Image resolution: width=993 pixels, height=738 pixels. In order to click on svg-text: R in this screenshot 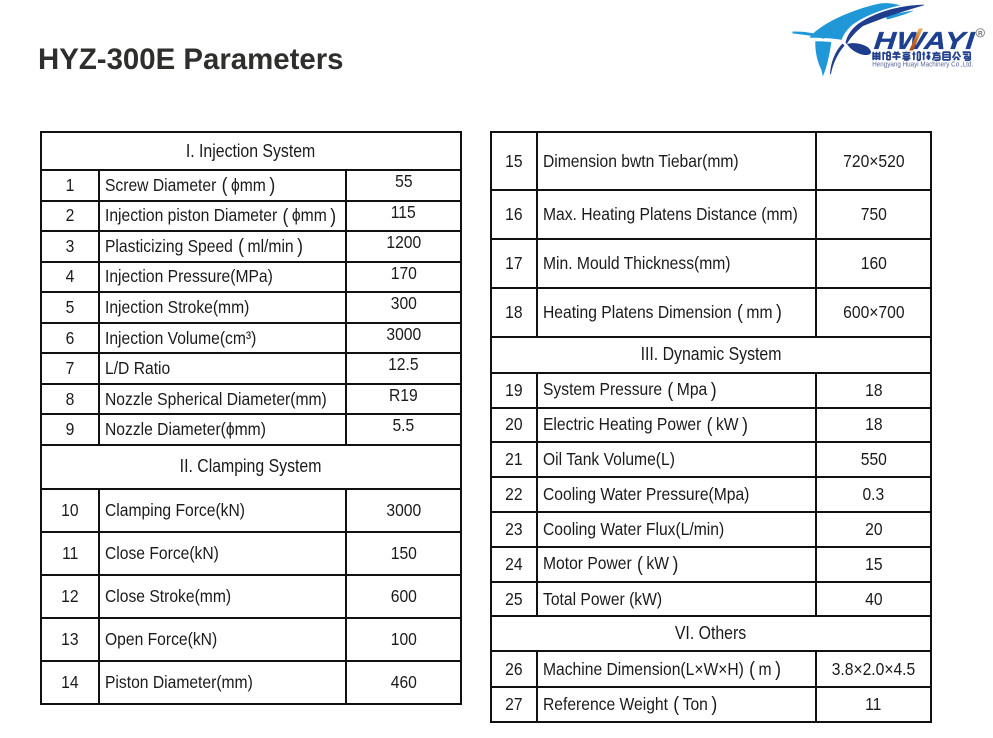, I will do `click(980, 34)`.